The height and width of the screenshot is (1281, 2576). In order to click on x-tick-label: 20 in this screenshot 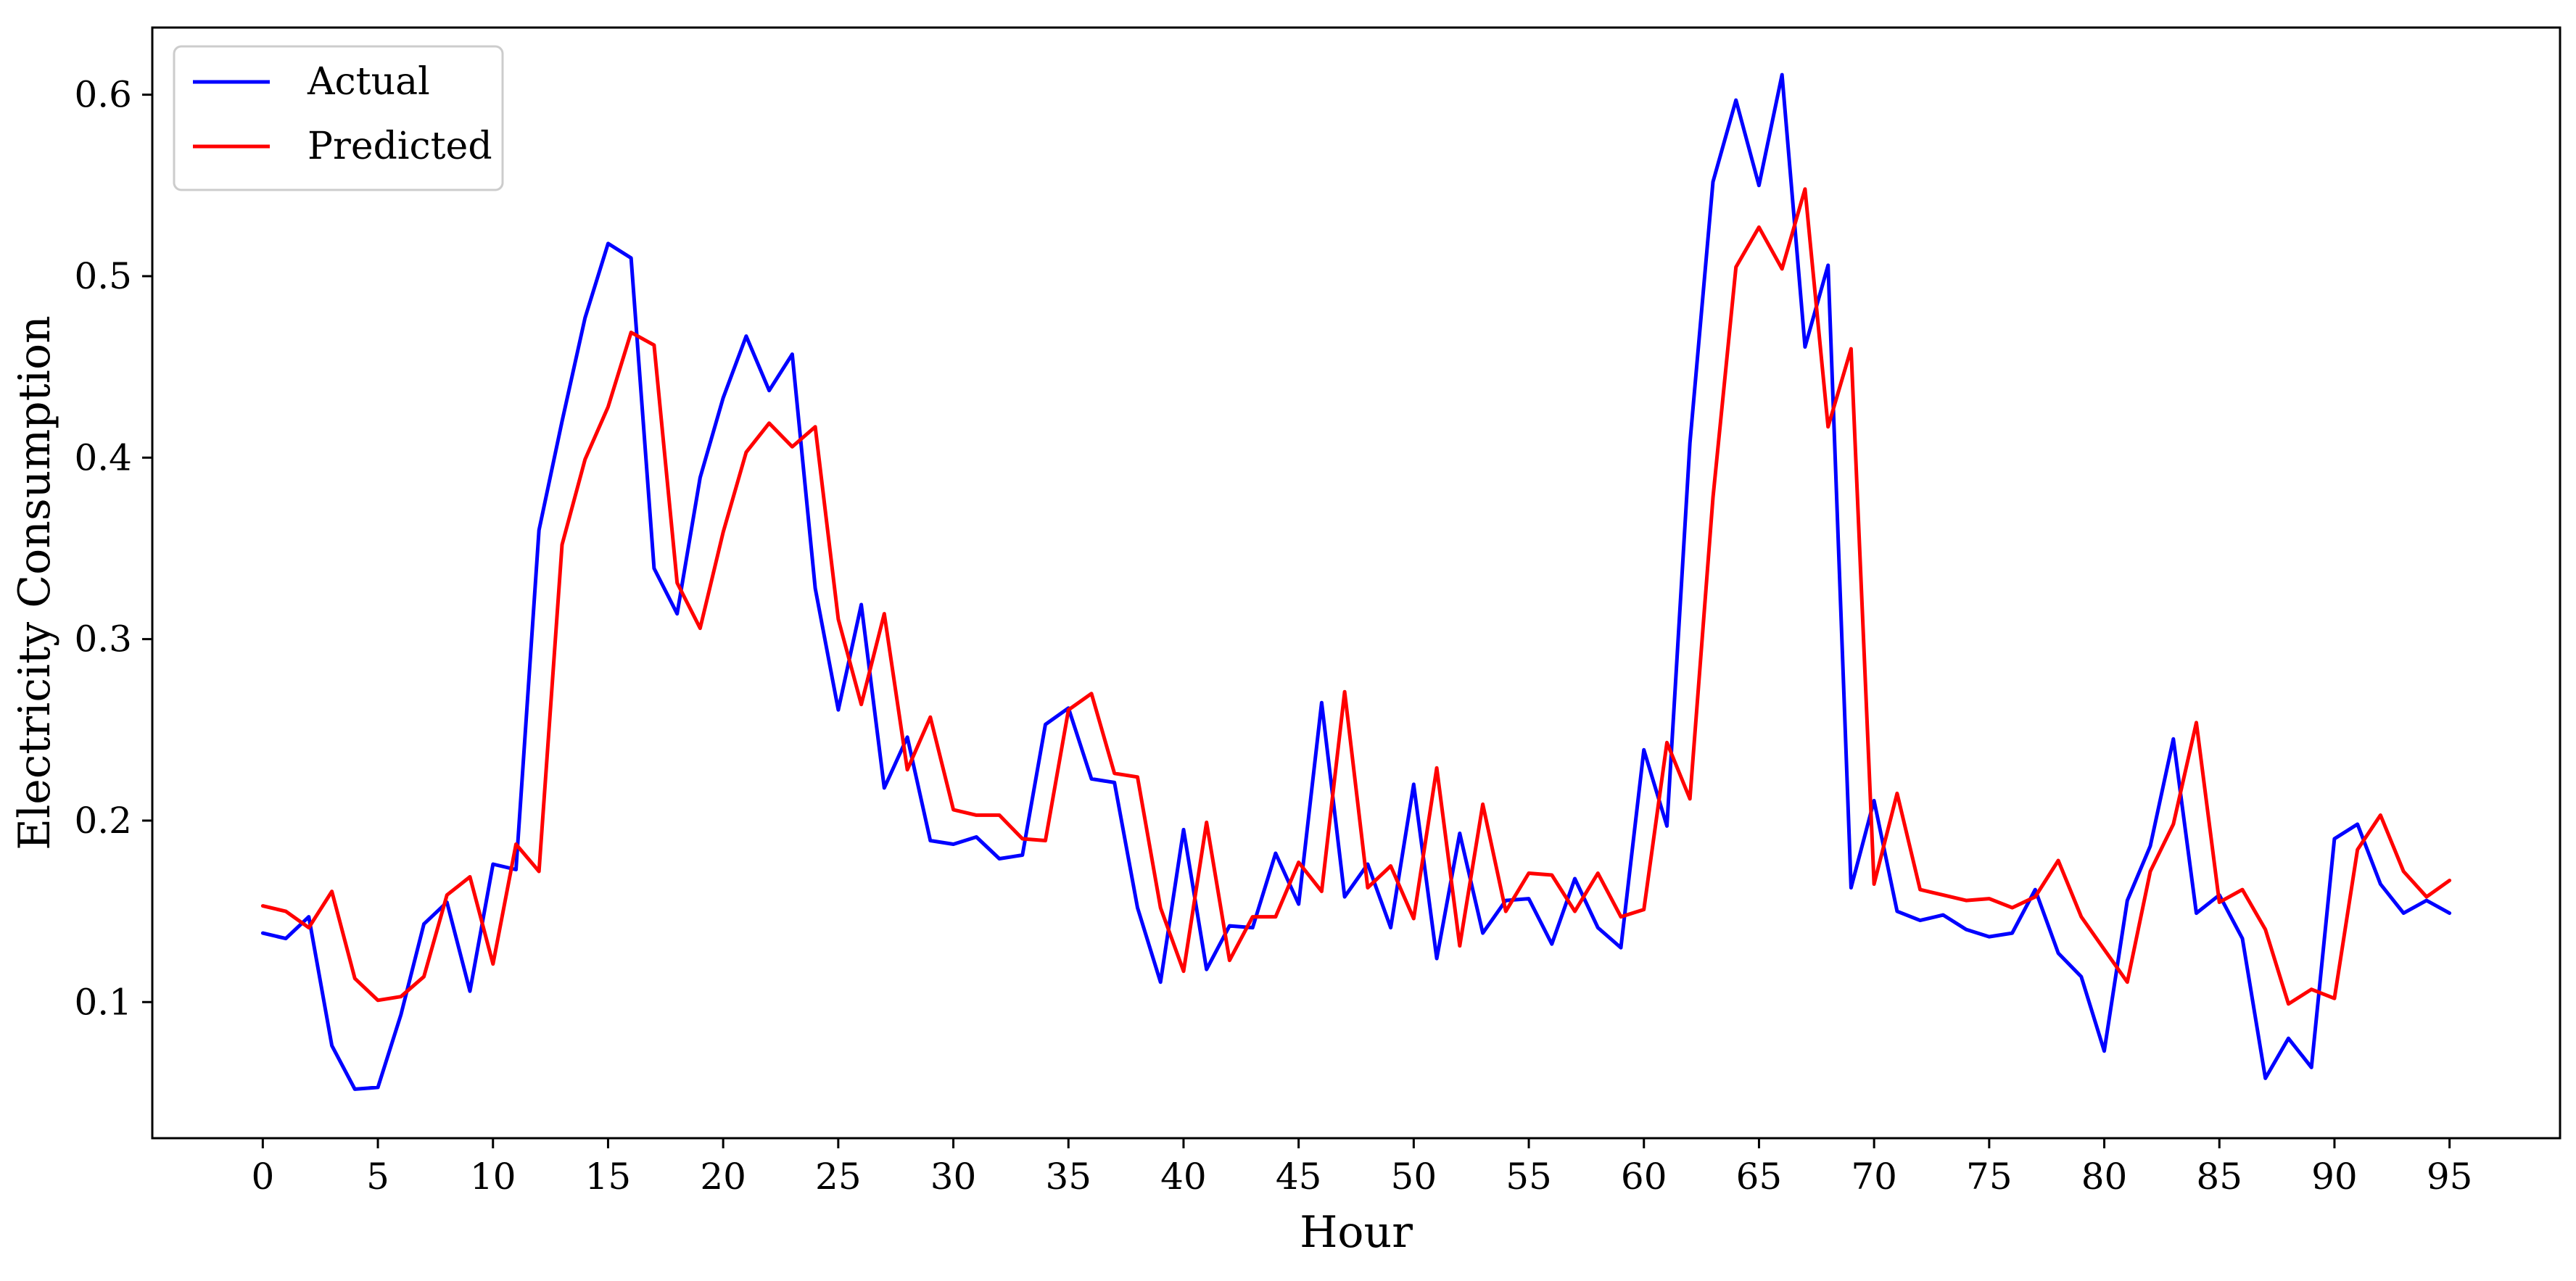, I will do `click(723, 1177)`.